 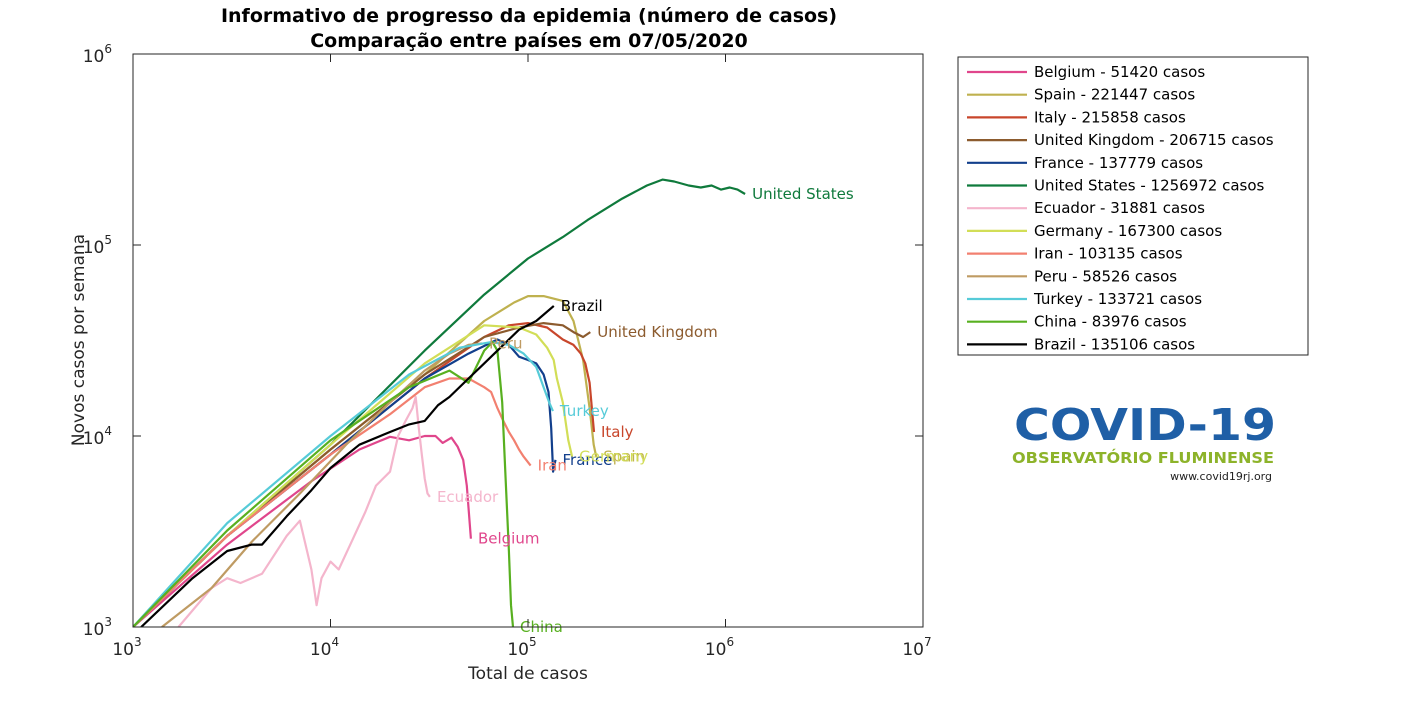 I want to click on y-tick-label: 10⁴, so click(x=97, y=436).